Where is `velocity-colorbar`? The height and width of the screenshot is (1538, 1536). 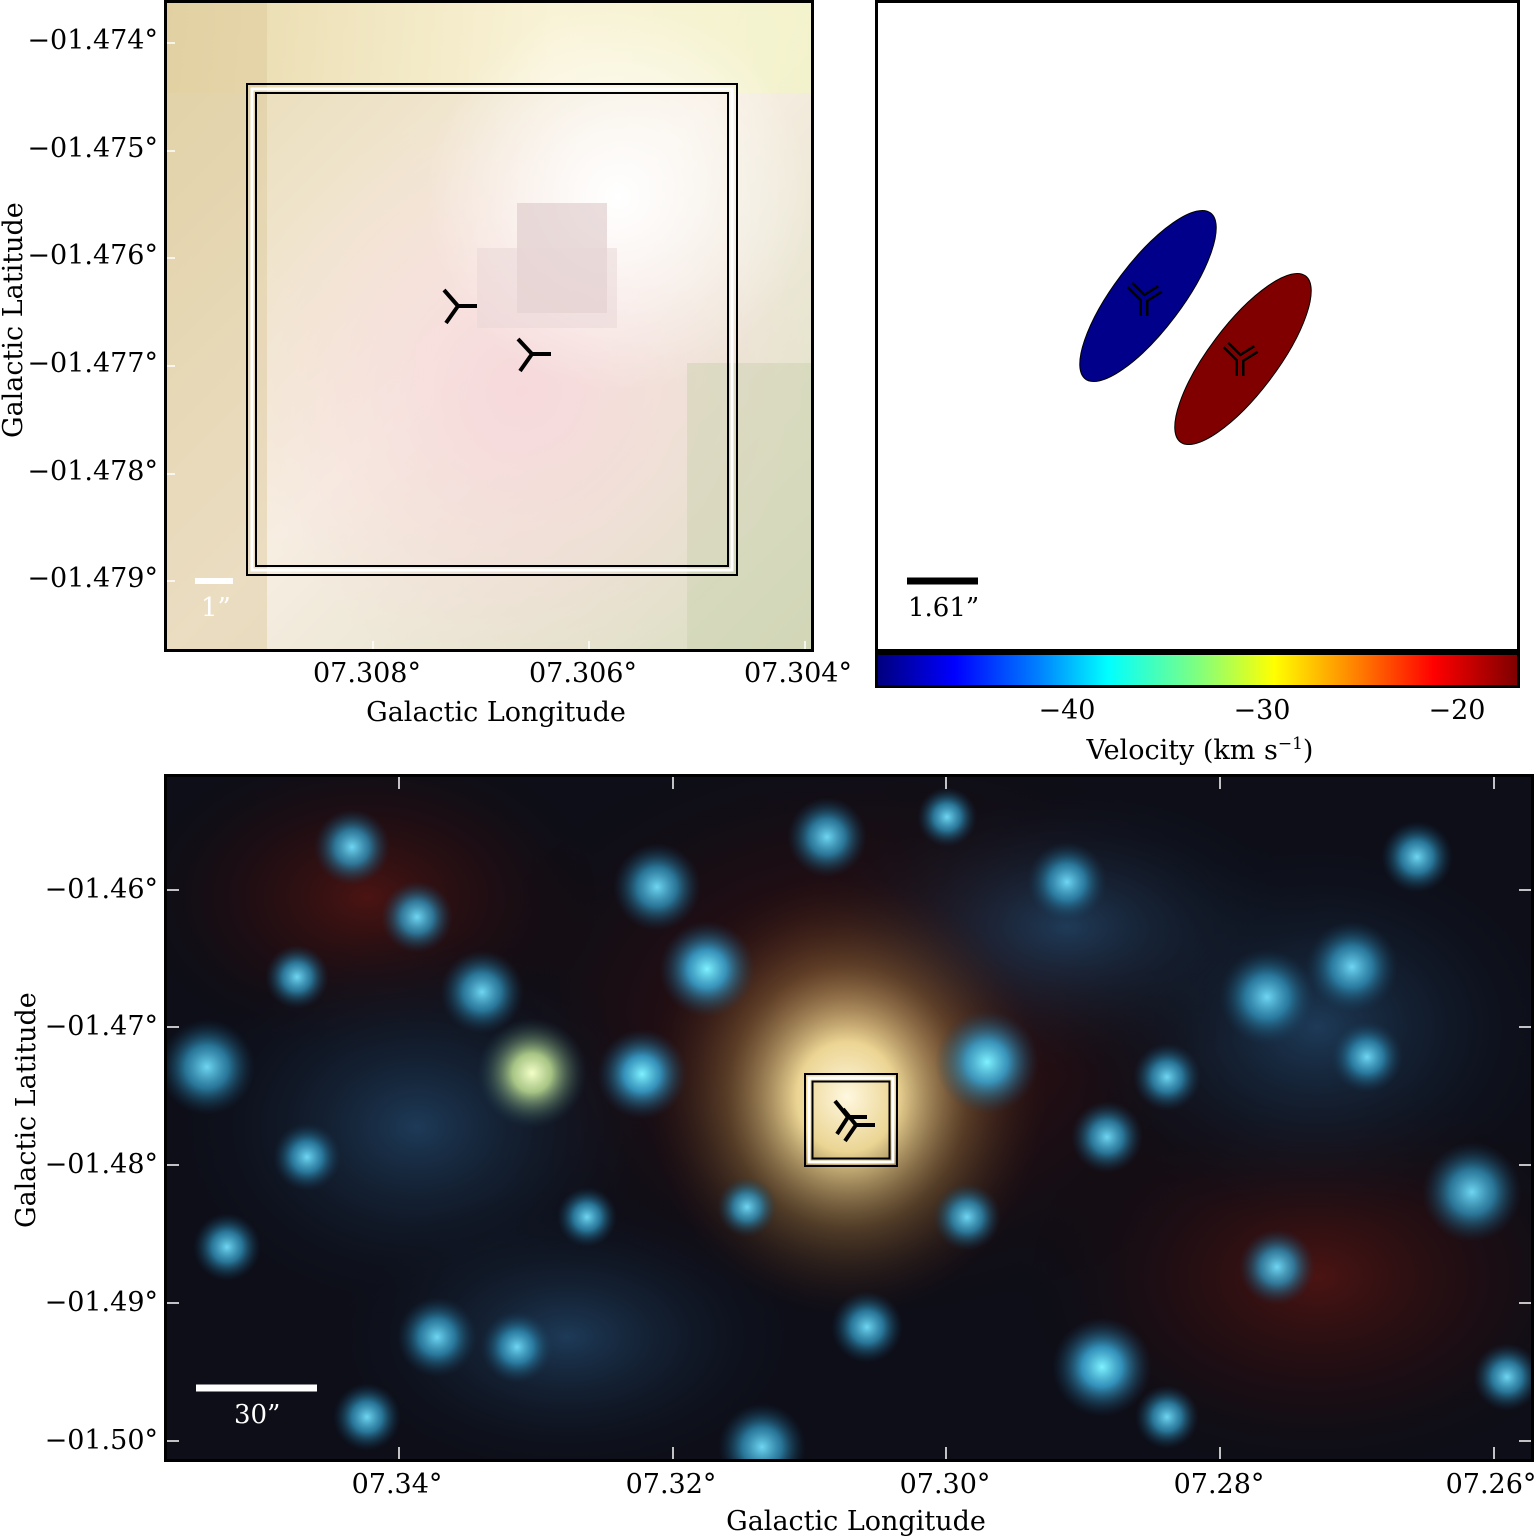
velocity-colorbar is located at coordinates (1197, 670).